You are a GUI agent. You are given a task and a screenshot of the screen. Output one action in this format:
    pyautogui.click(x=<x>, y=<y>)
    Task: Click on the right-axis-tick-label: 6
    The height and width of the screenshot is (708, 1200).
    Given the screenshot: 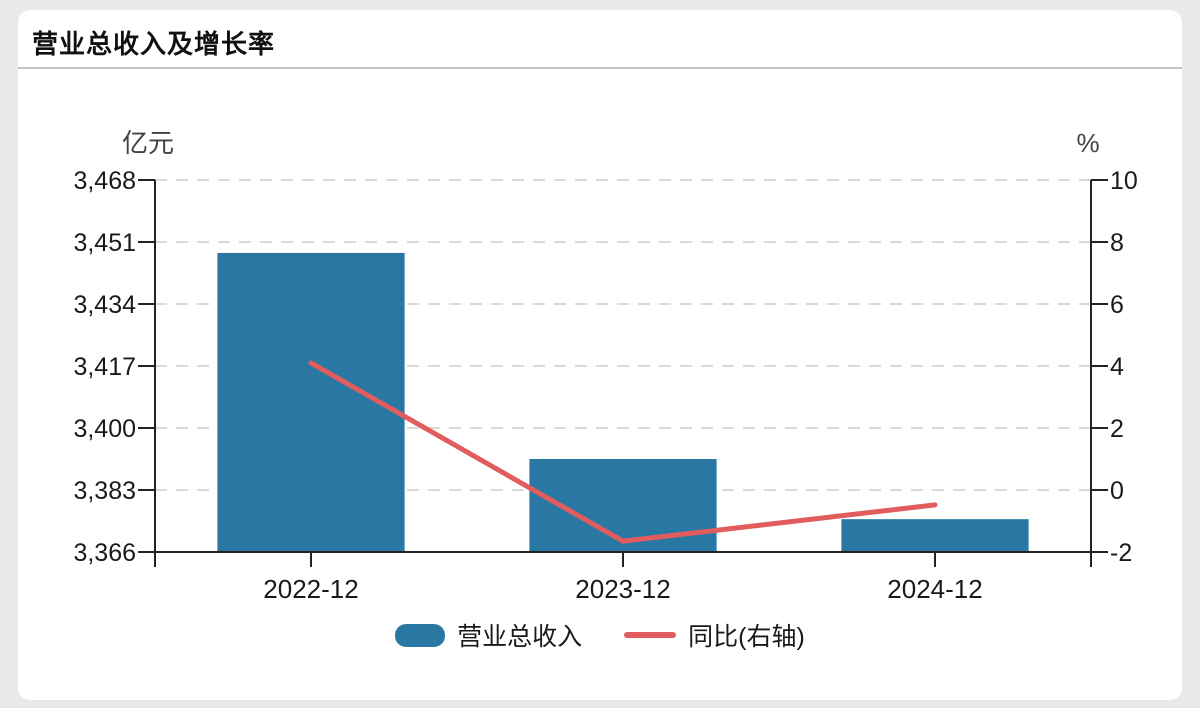 What is the action you would take?
    pyautogui.click(x=1117, y=305)
    